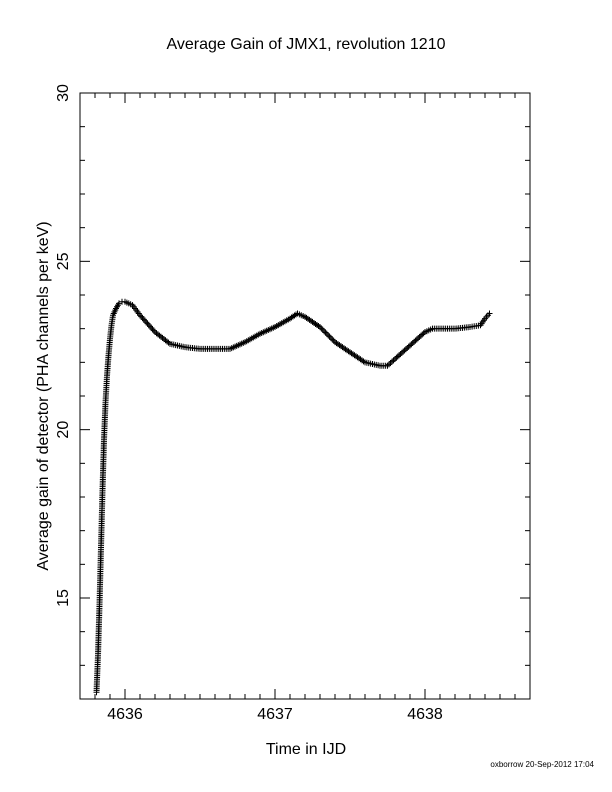 This screenshot has width=612, height=792. What do you see at coordinates (275, 714) in the screenshot?
I see `x-tick-label: 4637` at bounding box center [275, 714].